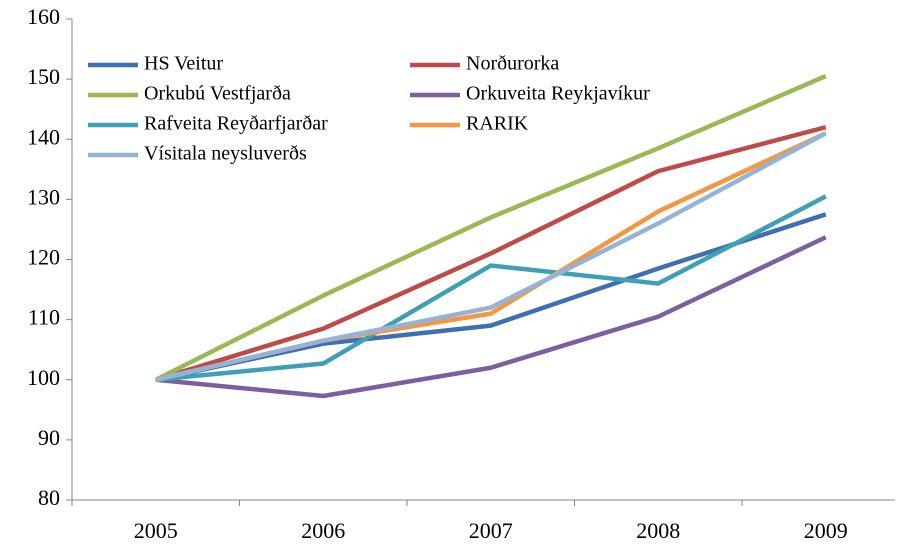 The width and height of the screenshot is (897, 544). Describe the element at coordinates (217, 94) in the screenshot. I see `legend-label: Orkubú Vestfjarða` at that location.